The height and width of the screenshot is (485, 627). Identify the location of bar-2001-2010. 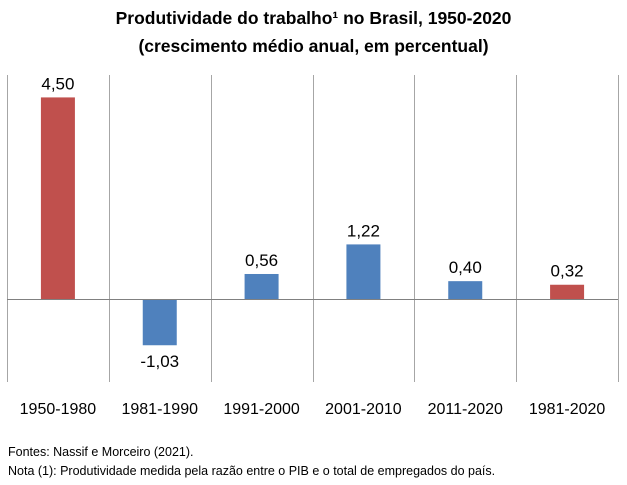
(363, 272).